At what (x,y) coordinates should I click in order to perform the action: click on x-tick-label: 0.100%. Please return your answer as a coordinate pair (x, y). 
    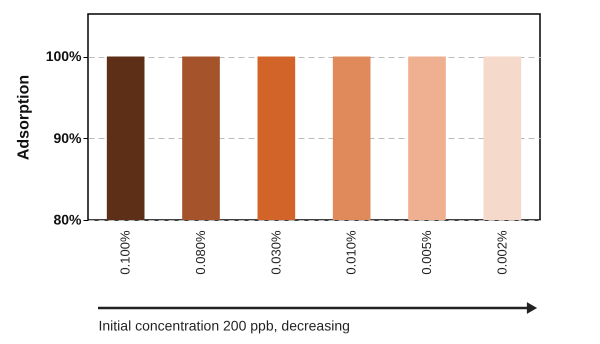
    Looking at the image, I should click on (125, 252).